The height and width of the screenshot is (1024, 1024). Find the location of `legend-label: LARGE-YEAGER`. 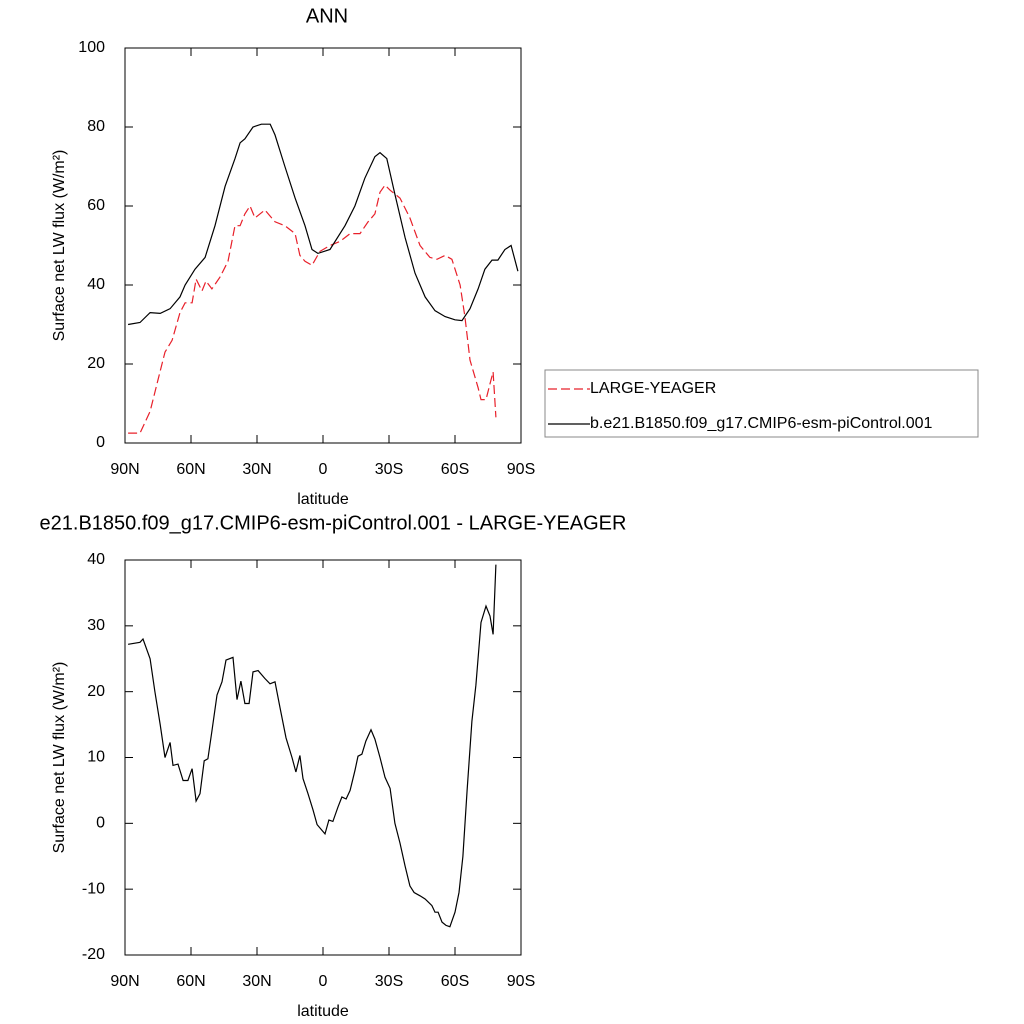

legend-label: LARGE-YEAGER is located at coordinates (653, 388).